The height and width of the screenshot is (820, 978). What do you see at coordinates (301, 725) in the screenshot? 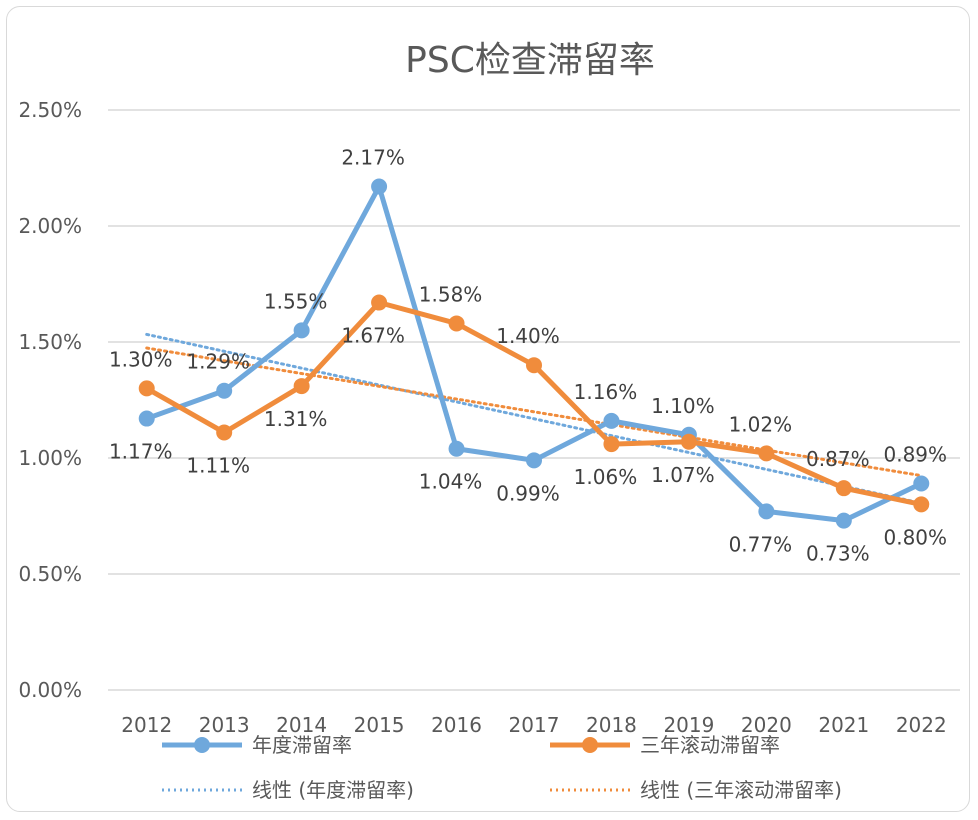
I see `x-tick-label: 2014` at bounding box center [301, 725].